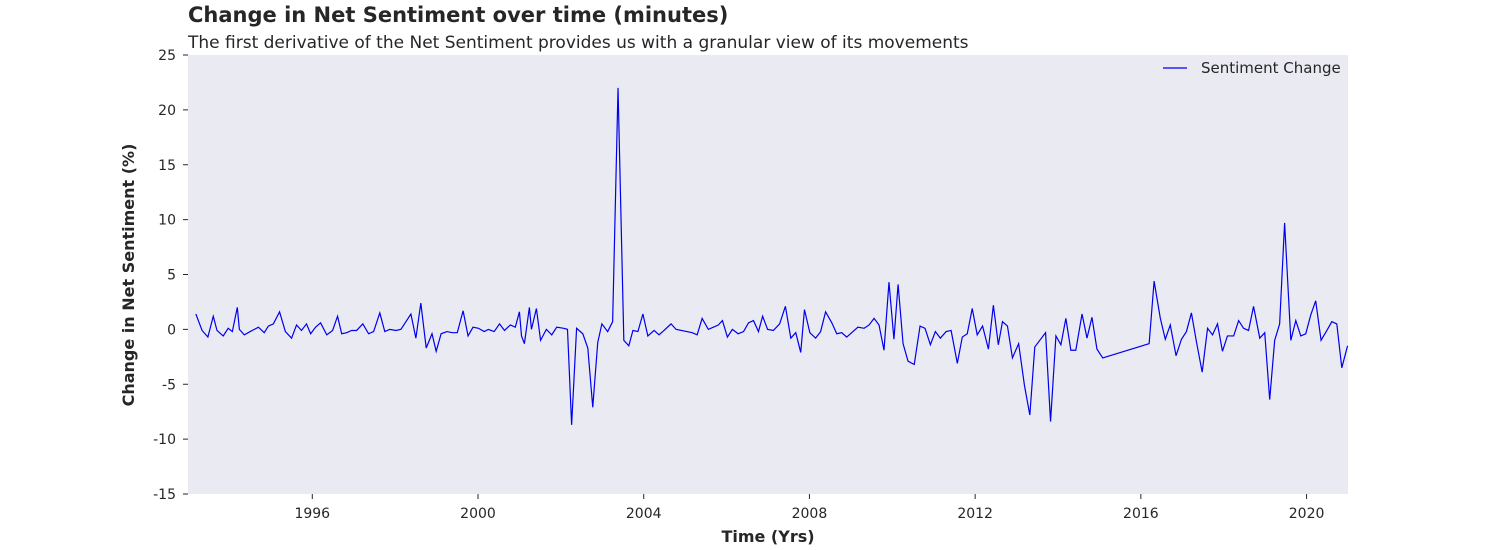 The width and height of the screenshot is (1500, 550). I want to click on y-tick-label: 5, so click(171, 276).